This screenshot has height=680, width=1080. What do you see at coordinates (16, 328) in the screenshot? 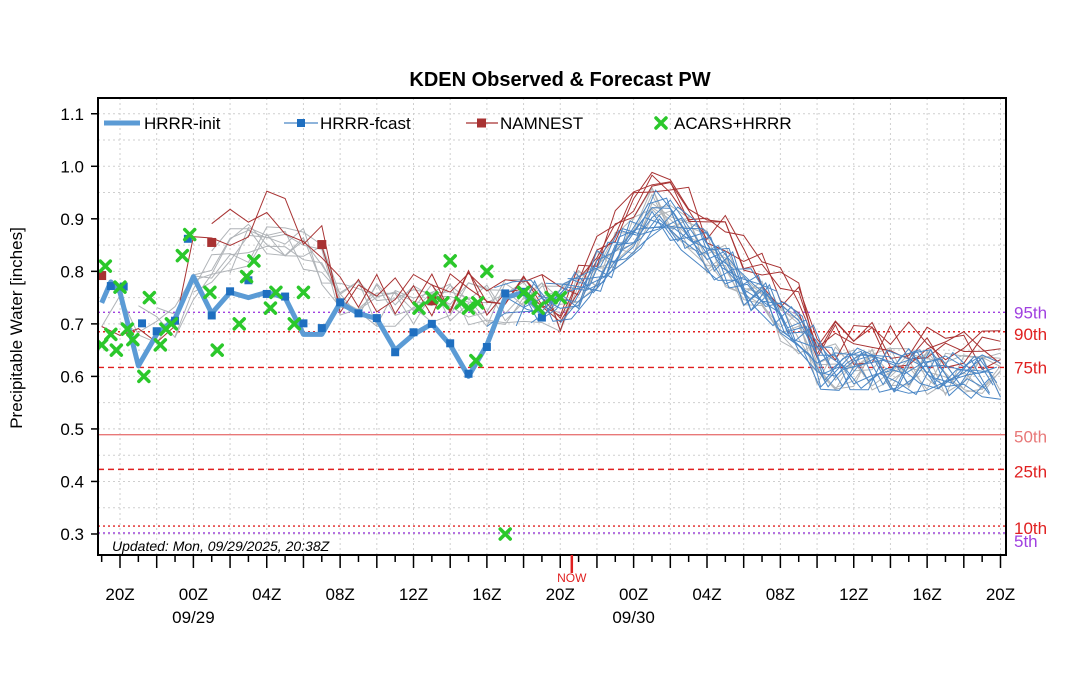
I see `y-axis-label: Precipitable Water [inches]` at bounding box center [16, 328].